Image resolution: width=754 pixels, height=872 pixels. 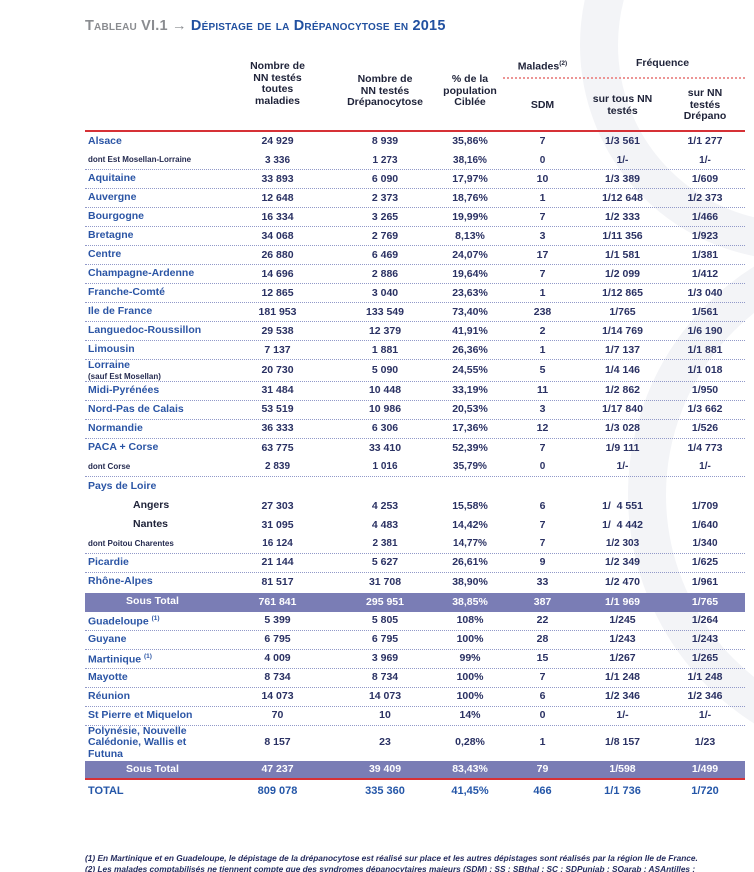 I want to click on cell-value: 41,91%, so click(x=470, y=330).